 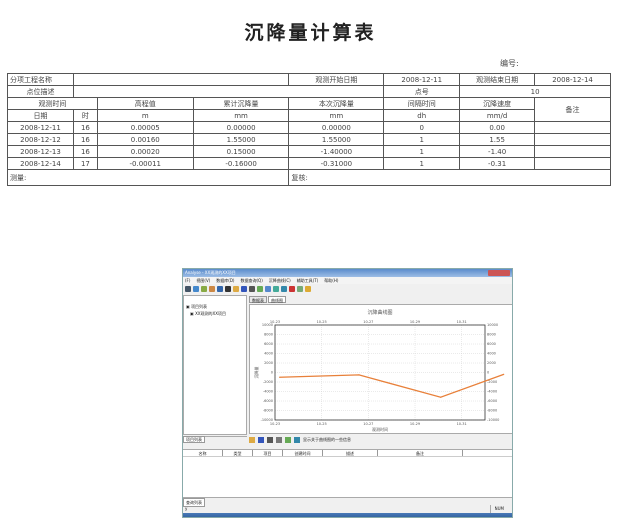 What do you see at coordinates (251, 280) in the screenshot?
I see `menu-query: 数据查询(Q)` at bounding box center [251, 280].